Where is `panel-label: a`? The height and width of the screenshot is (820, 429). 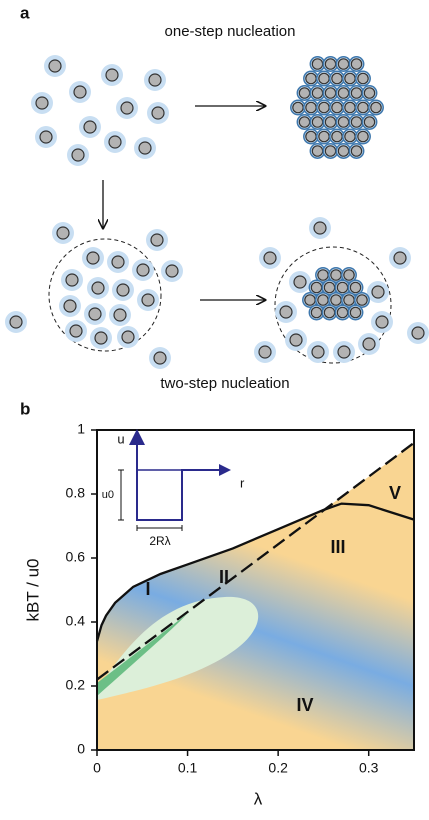
panel-label: a is located at coordinates (25, 12).